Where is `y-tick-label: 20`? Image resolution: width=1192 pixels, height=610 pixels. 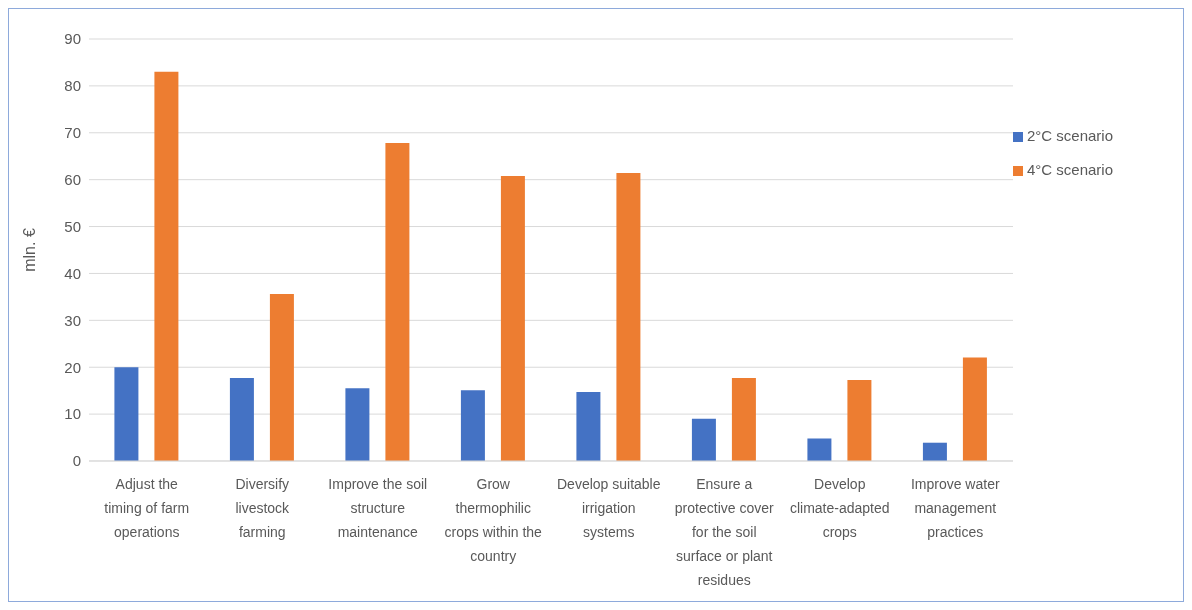
y-tick-label: 20 is located at coordinates (72, 367).